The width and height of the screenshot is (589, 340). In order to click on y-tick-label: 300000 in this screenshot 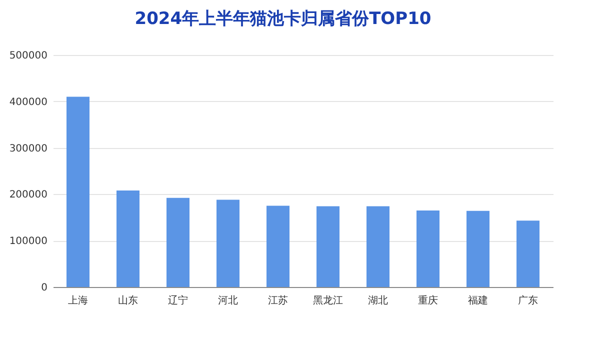, I will do `click(28, 148)`.